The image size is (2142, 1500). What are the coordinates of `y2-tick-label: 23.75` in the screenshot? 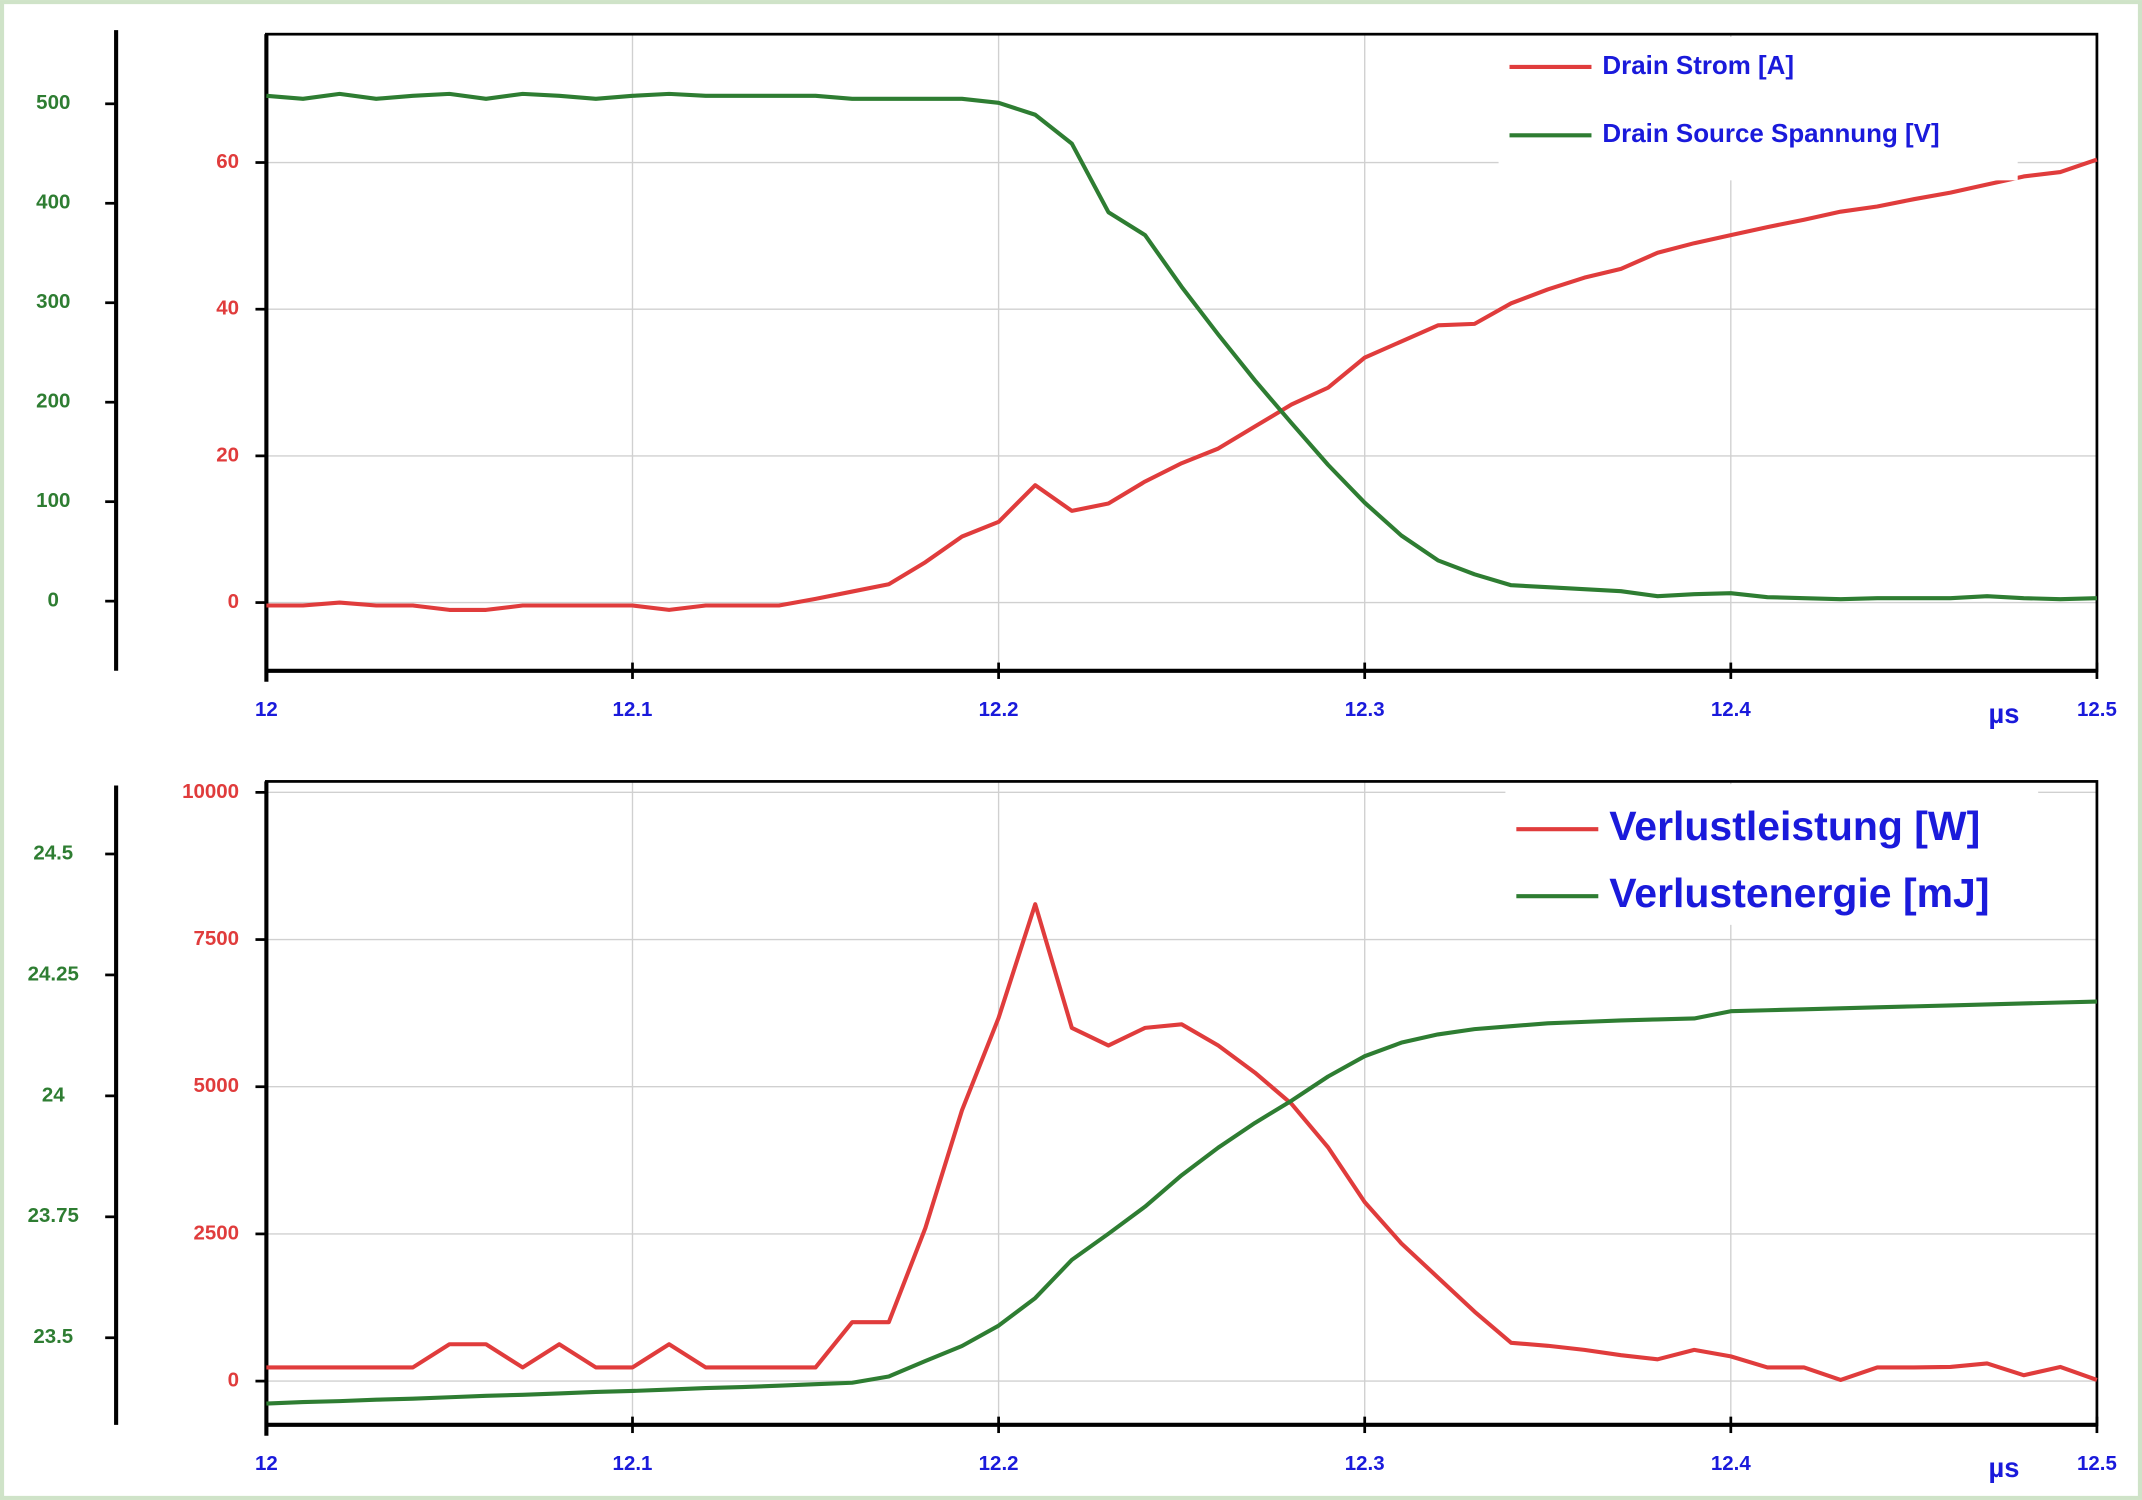 It's located at (53, 1215).